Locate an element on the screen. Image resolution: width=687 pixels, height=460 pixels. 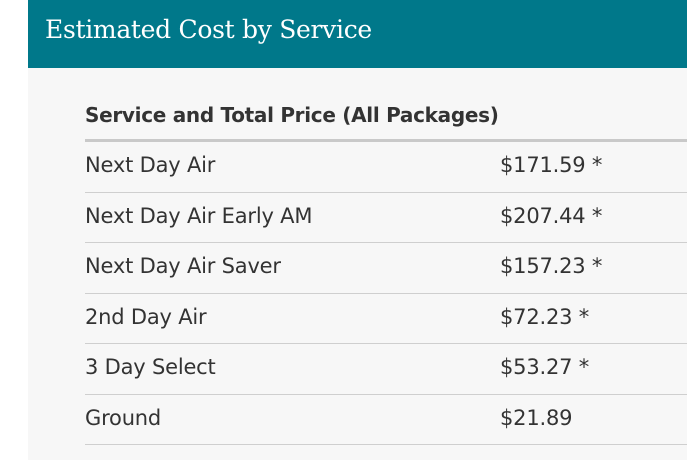
service-name: 2nd Day Air is located at coordinates (146, 316).